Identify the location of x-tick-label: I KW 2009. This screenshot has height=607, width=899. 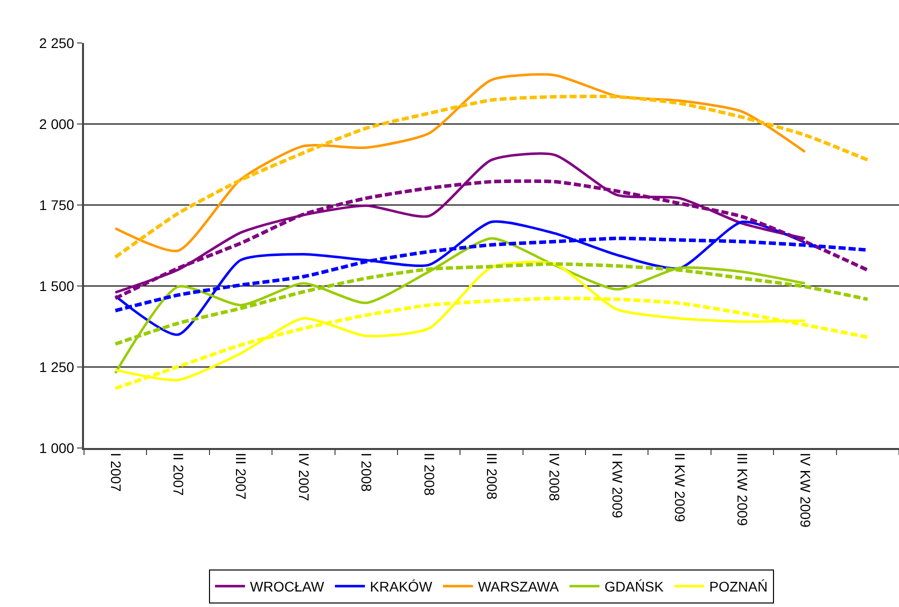
(617, 485).